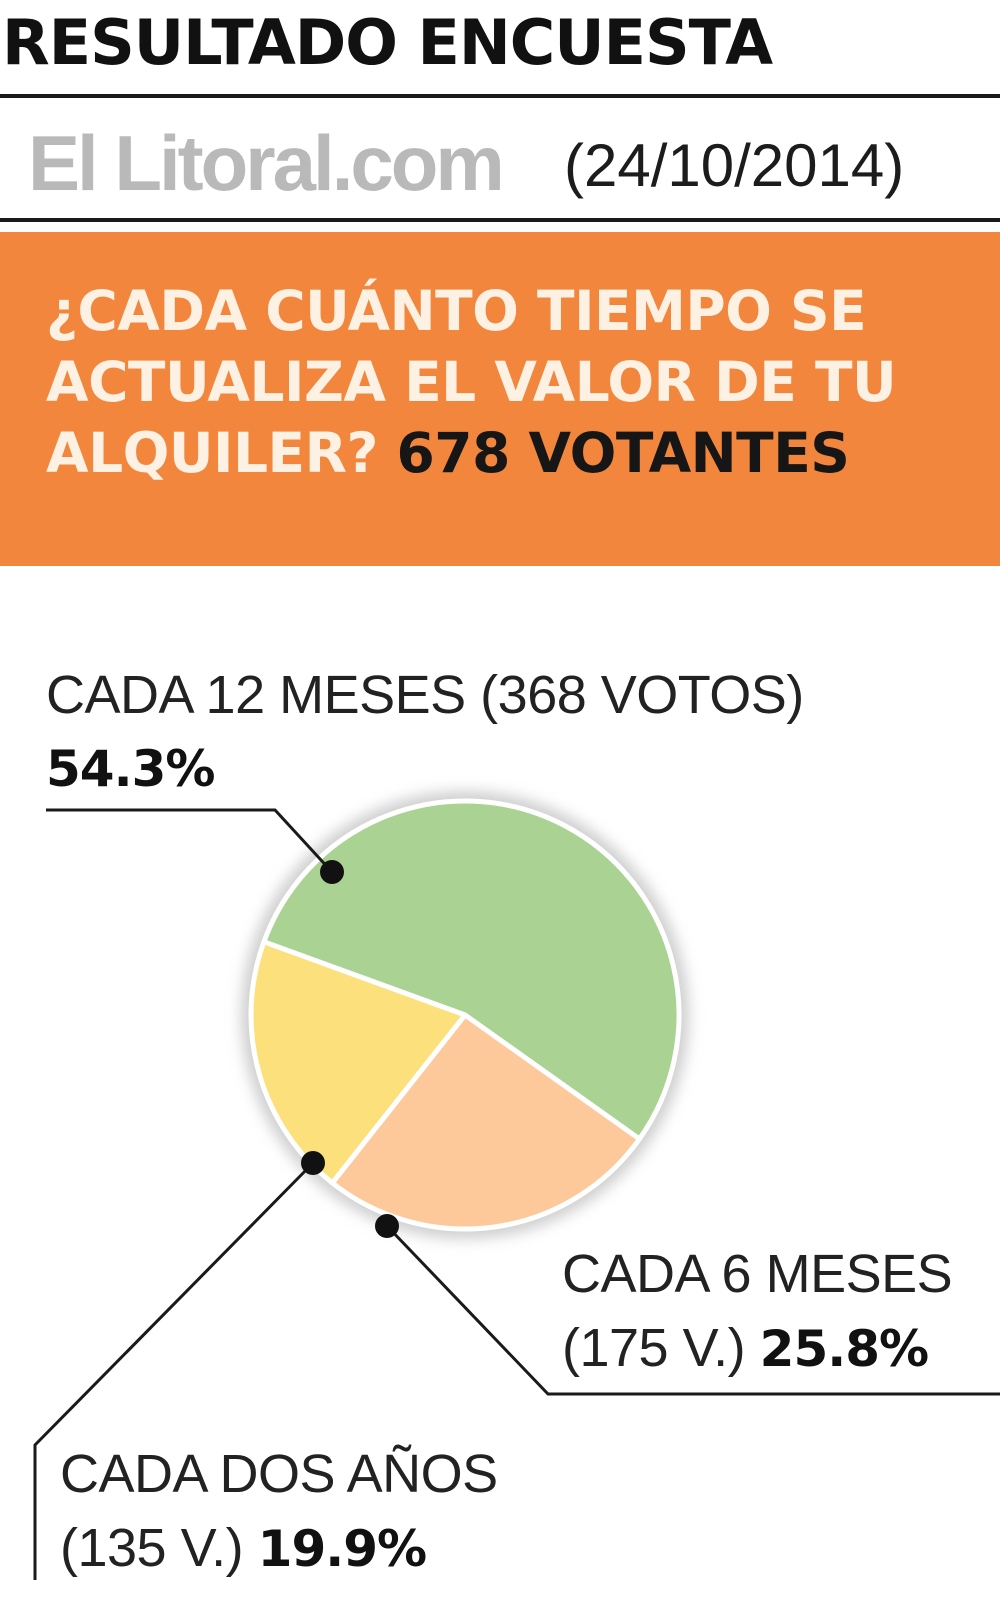  Describe the element at coordinates (500, 96) in the screenshot. I see `header-divider` at that location.